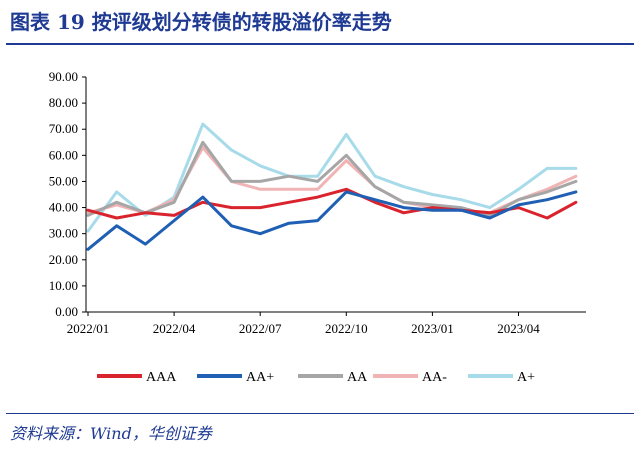 The width and height of the screenshot is (640, 455). What do you see at coordinates (63, 76) in the screenshot?
I see `y-tick-label: 90.00` at bounding box center [63, 76].